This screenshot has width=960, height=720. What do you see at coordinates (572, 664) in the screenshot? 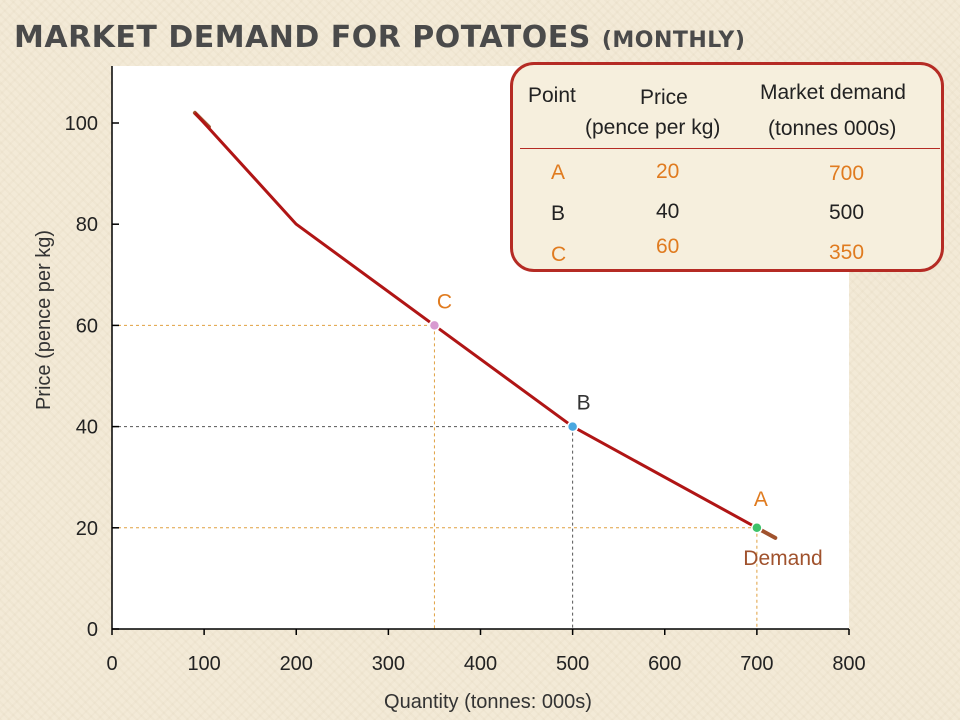
I see `x-tick-label-500: 500` at bounding box center [572, 664].